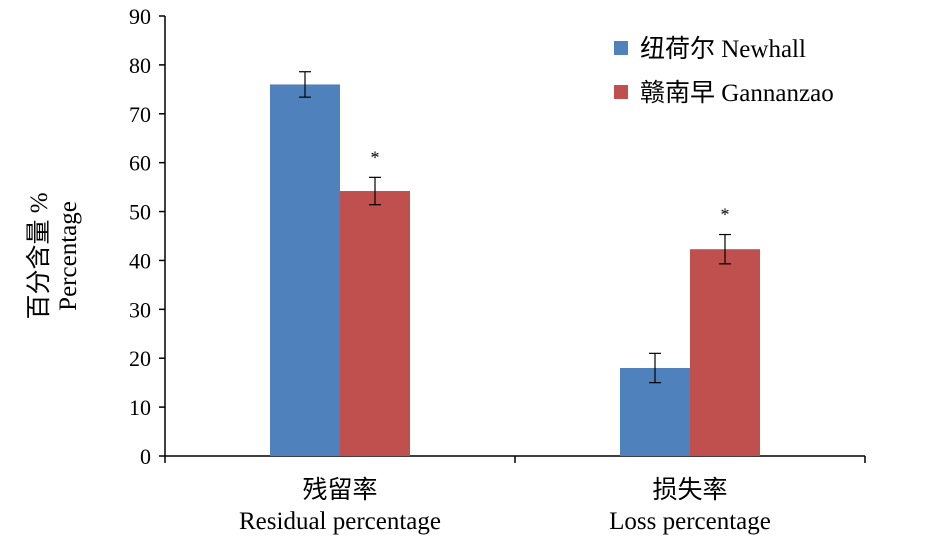  Describe the element at coordinates (339, 490) in the screenshot. I see `x-category-label-zh: 残留率` at that location.